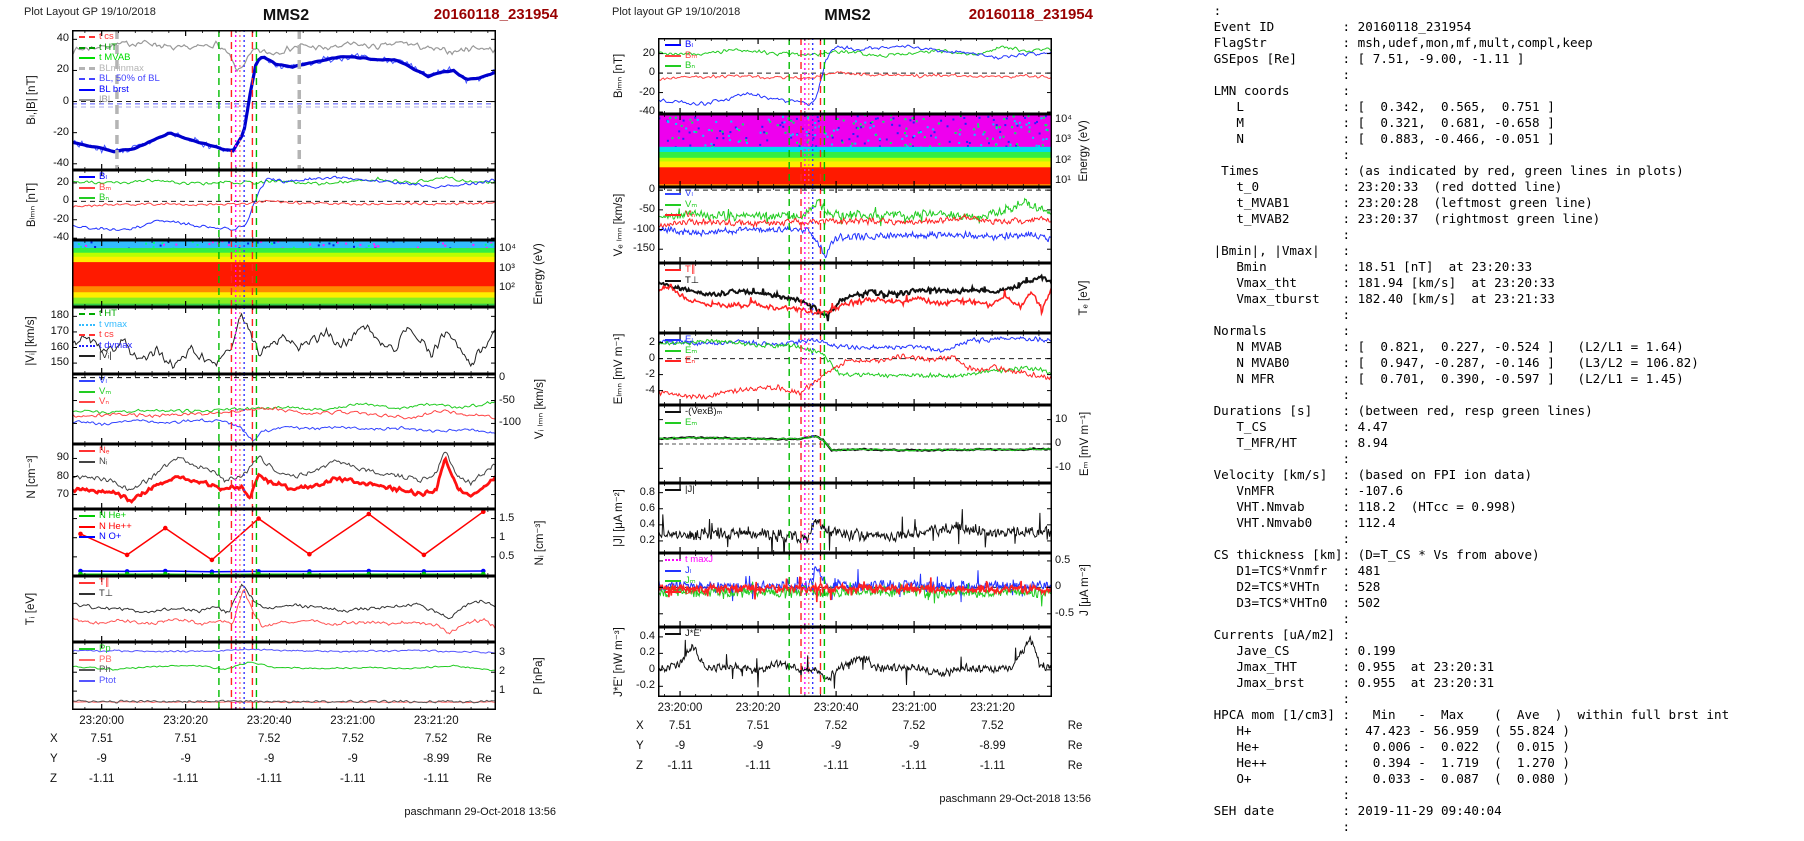 This screenshot has width=1804, height=841. What do you see at coordinates (855, 76) in the screenshot?
I see `mid-panels-plotarea-0: Bₗ Bₘ Bₙ` at bounding box center [855, 76].